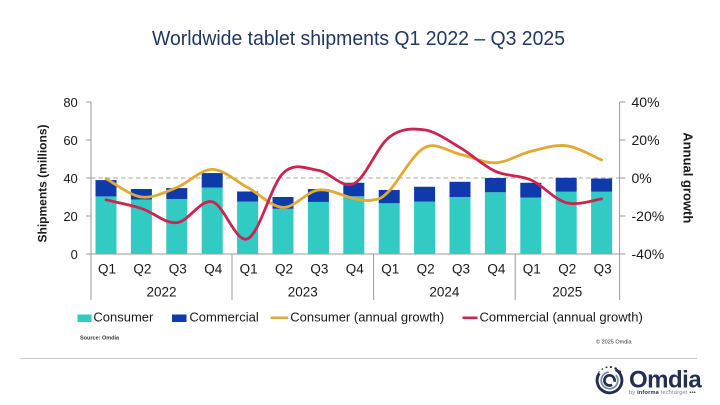 The height and width of the screenshot is (405, 720). I want to click on svg-text: 2024, so click(444, 292).